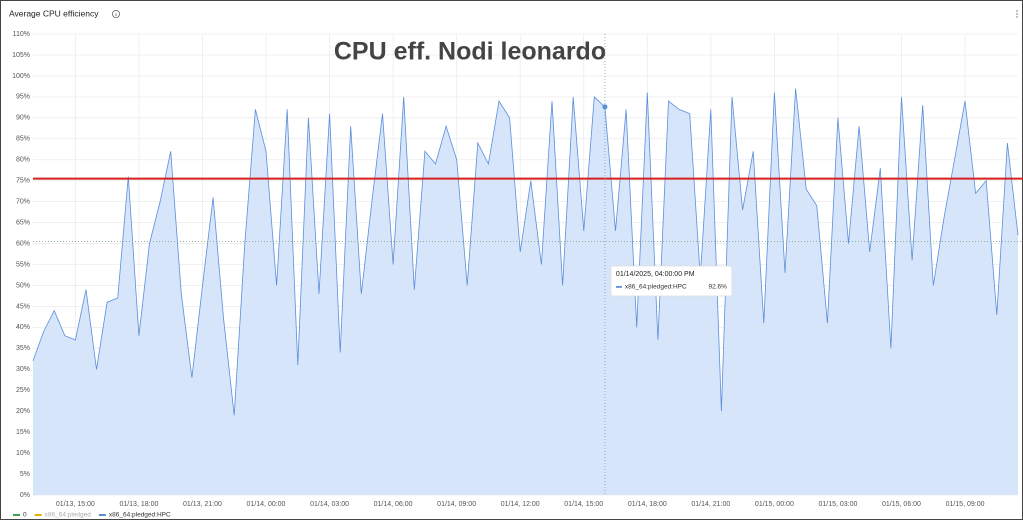 Image resolution: width=1023 pixels, height=520 pixels. What do you see at coordinates (647, 504) in the screenshot?
I see `x-tick-label: 01/14, 18:00` at bounding box center [647, 504].